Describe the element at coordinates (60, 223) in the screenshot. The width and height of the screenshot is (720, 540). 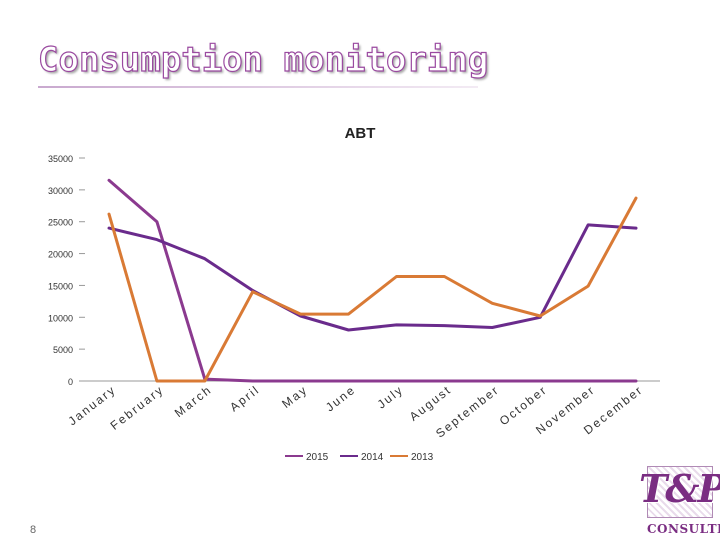
I see `y-tick-label: 25000` at that location.